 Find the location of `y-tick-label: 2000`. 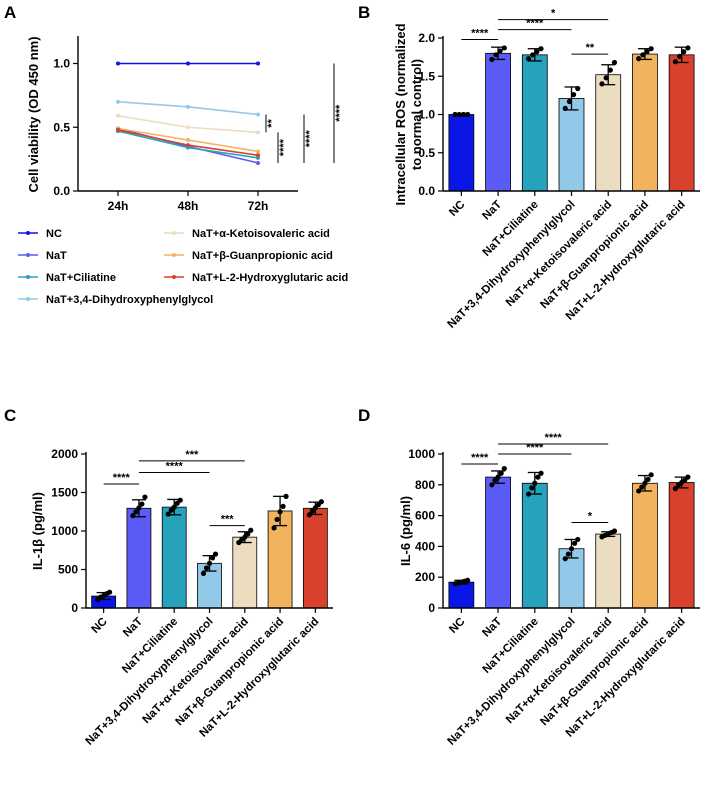

y-tick-label: 2000 is located at coordinates (64, 454).